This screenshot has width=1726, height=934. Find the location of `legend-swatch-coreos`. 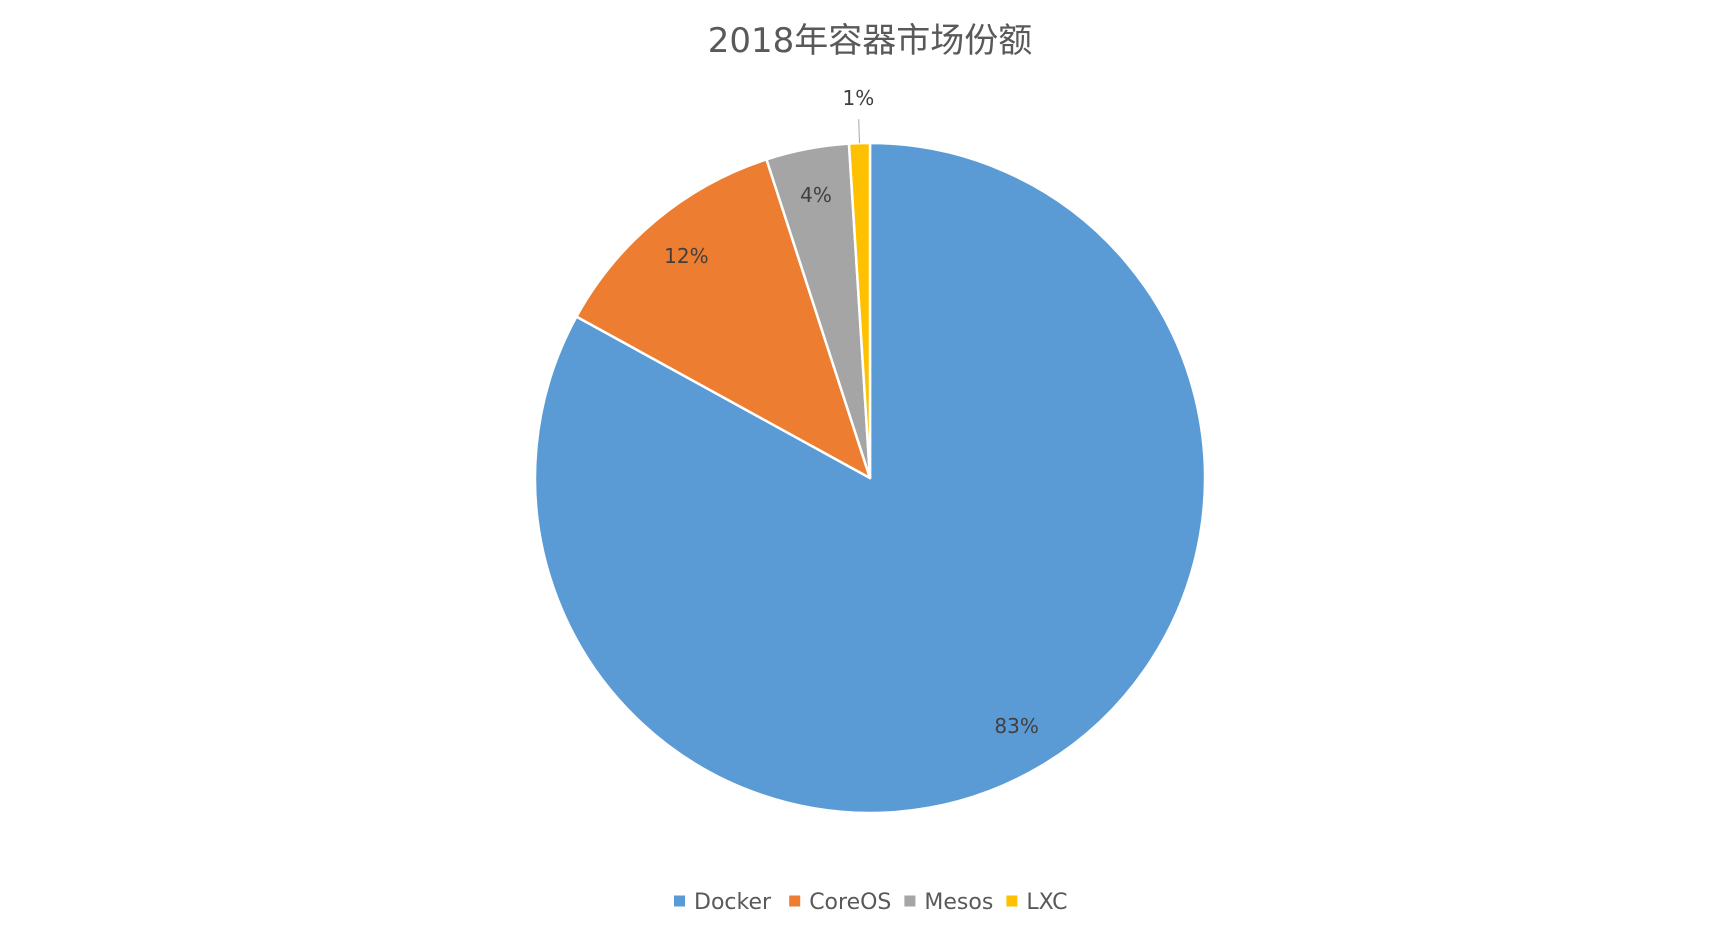

legend-swatch-coreos is located at coordinates (795, 901).